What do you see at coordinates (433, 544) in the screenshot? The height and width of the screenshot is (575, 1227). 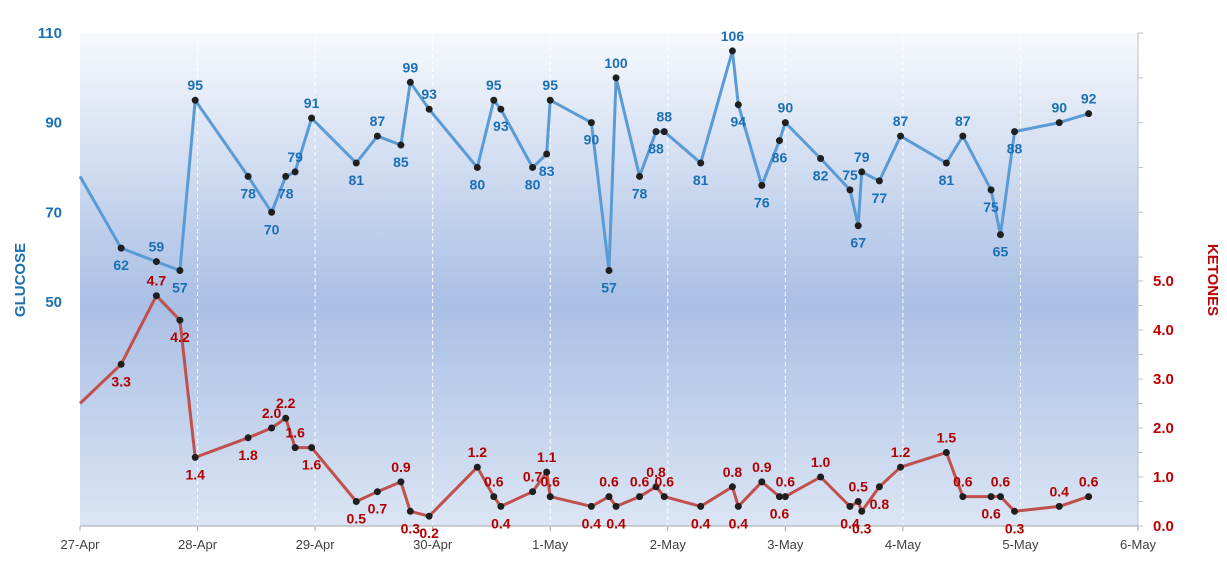 I see `x-tick-label: 30-Apr` at bounding box center [433, 544].